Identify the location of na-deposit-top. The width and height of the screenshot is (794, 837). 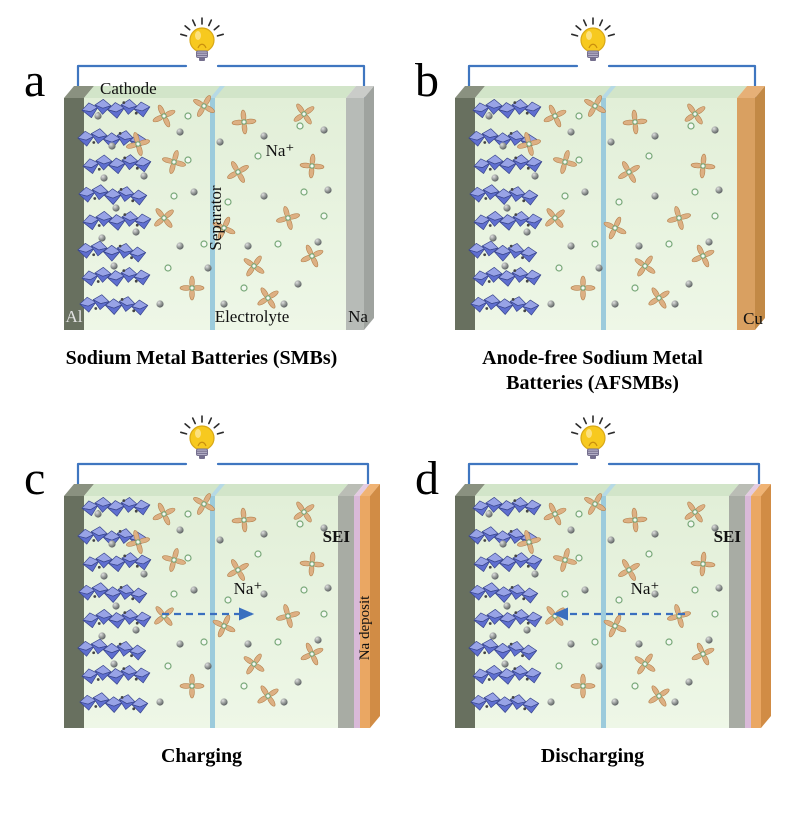
(741, 490).